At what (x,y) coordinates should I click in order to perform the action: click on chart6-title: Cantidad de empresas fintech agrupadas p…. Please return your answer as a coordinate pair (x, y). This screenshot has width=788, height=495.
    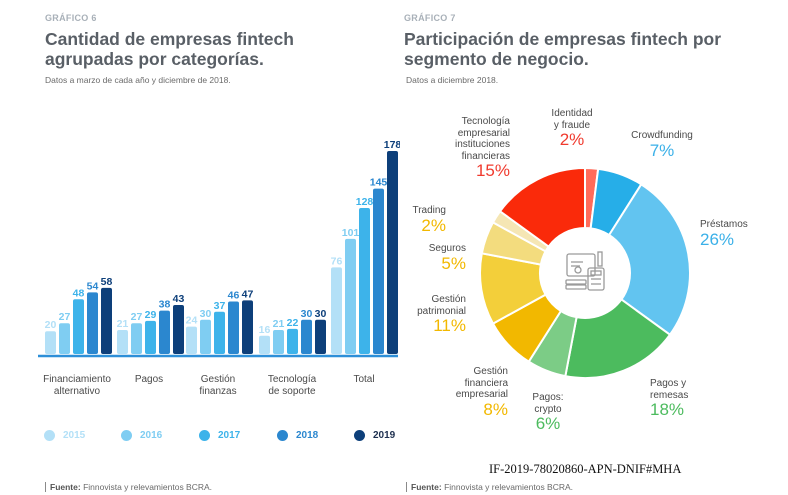
    Looking at the image, I should click on (169, 49).